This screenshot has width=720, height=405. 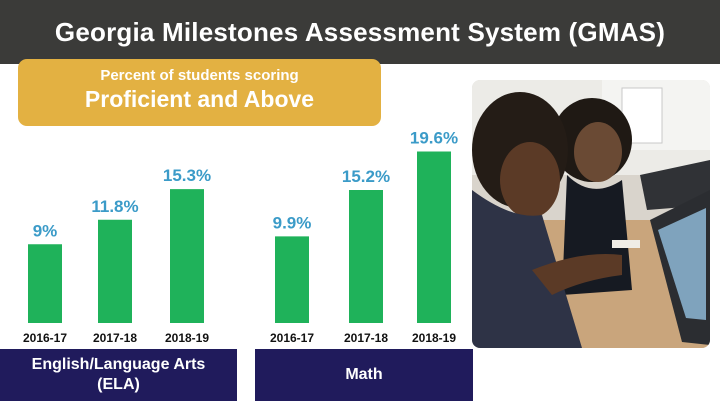 I want to click on math-category-label-2018-19: 2018-19, so click(x=434, y=338).